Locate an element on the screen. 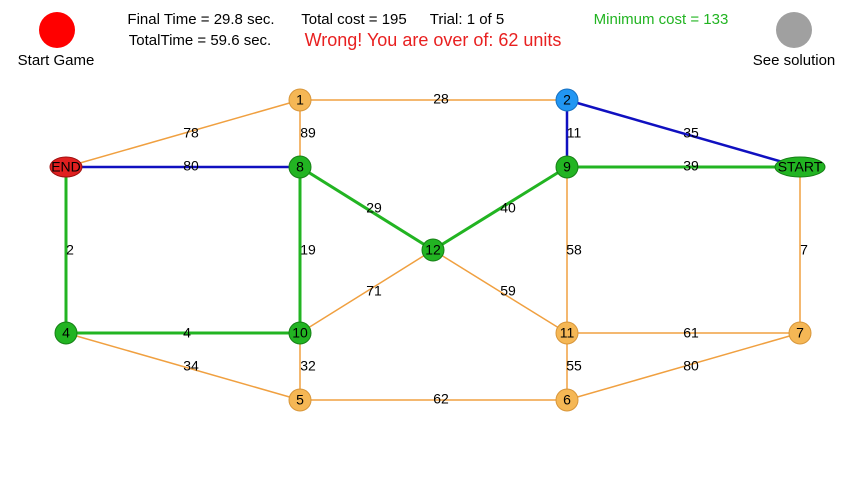 This screenshot has height=480, width=854. edge-weight: 58 is located at coordinates (574, 250).